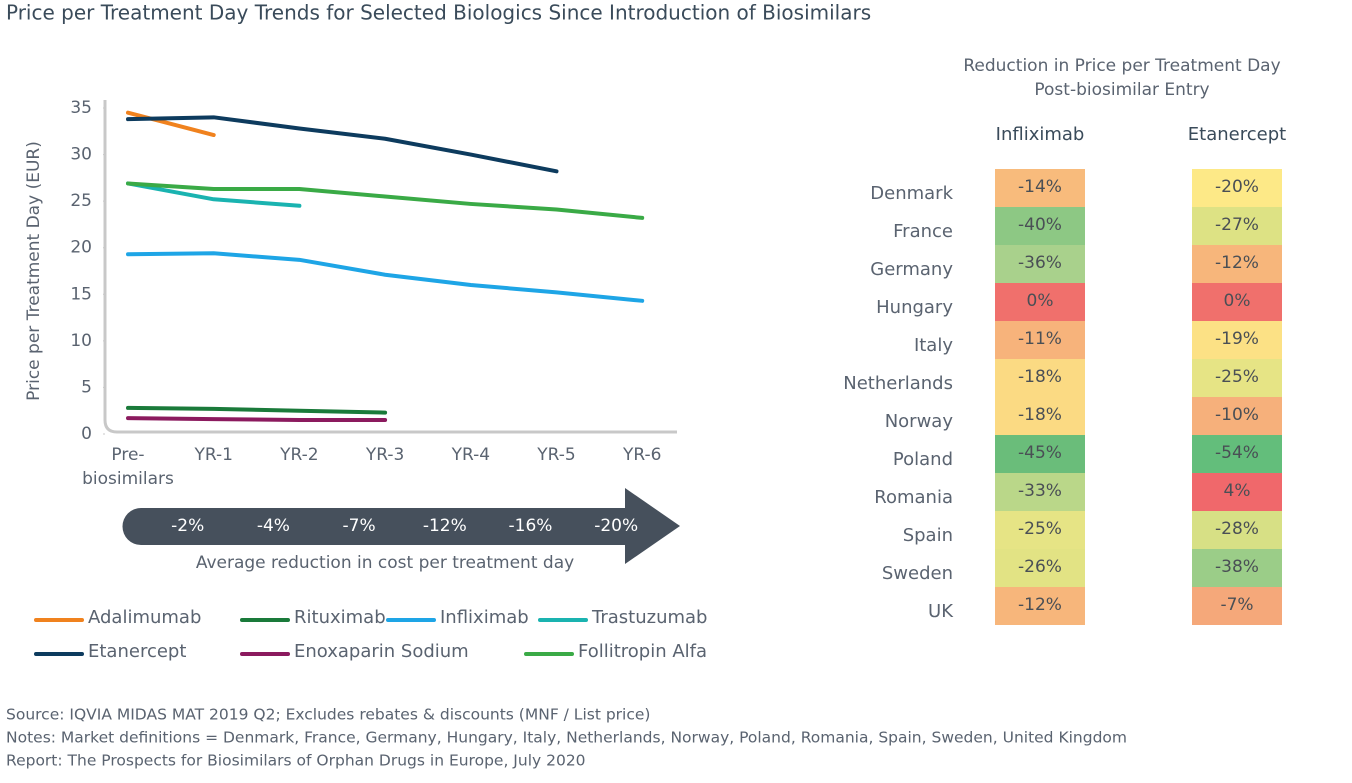 Image resolution: width=1352 pixels, height=783 pixels. I want to click on x-tick-label: YR-6, so click(642, 455).